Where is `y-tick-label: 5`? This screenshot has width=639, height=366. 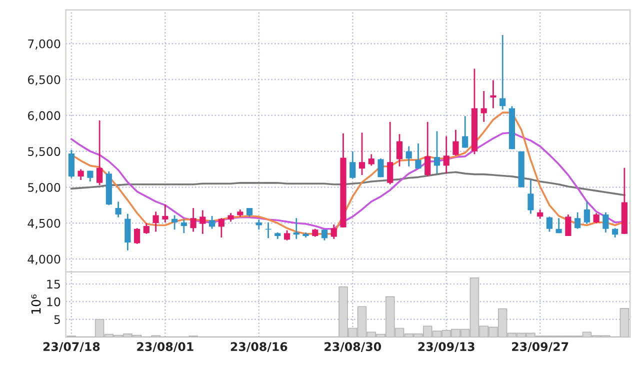
y-tick-label: 5 is located at coordinates (57, 319).